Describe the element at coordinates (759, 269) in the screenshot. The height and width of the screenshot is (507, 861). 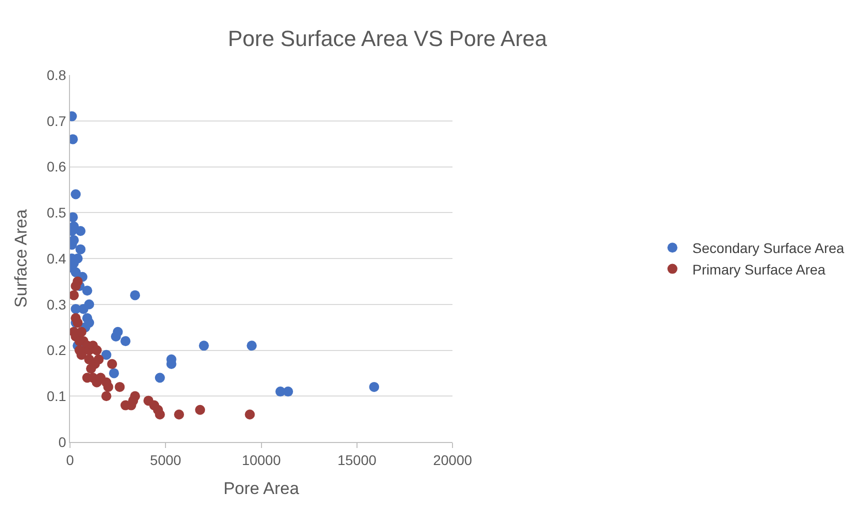
I see `legend-label: Primary Surface Area` at that location.